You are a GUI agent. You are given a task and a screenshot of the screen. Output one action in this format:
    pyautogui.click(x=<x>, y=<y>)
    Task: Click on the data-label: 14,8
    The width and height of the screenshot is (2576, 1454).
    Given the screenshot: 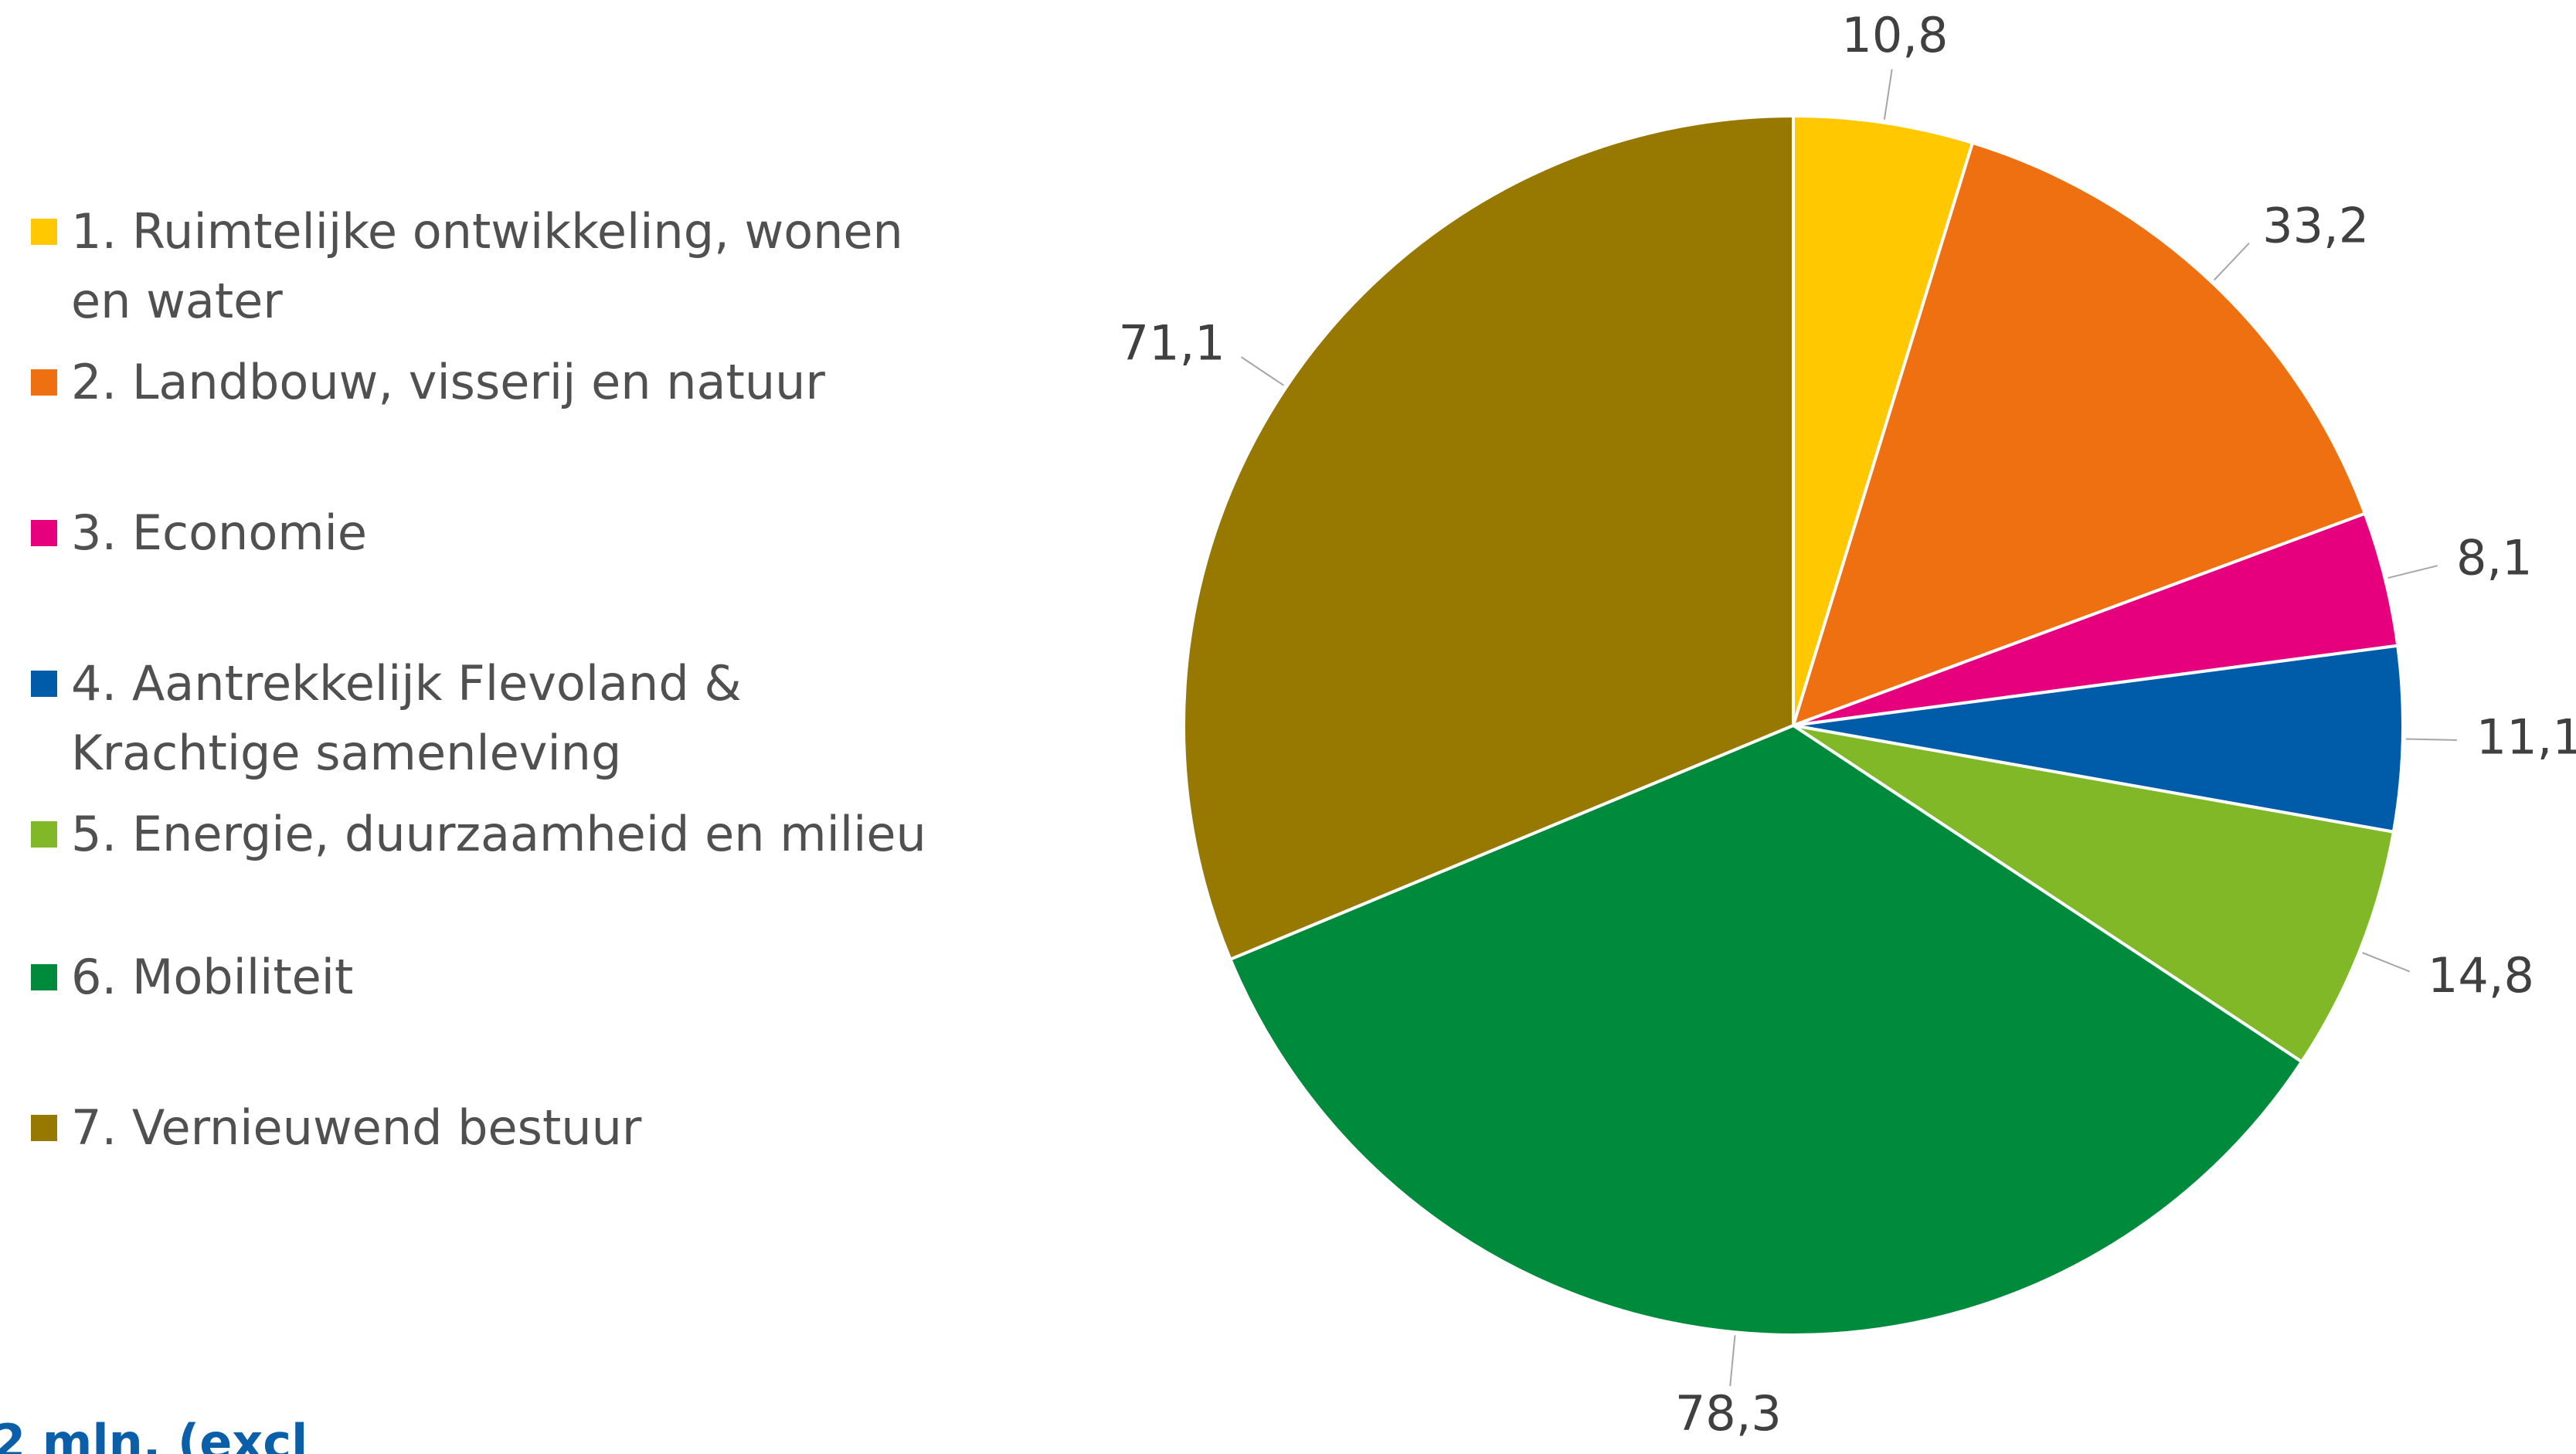 What is the action you would take?
    pyautogui.click(x=2481, y=975)
    